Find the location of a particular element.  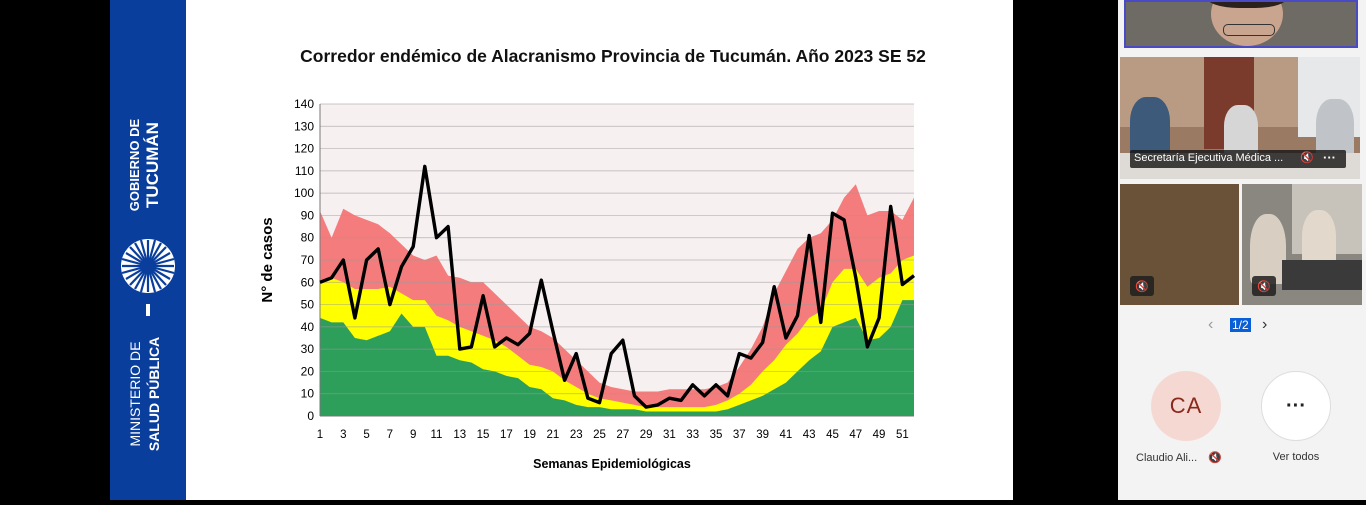

x-tick-label: 11 is located at coordinates (436, 435).